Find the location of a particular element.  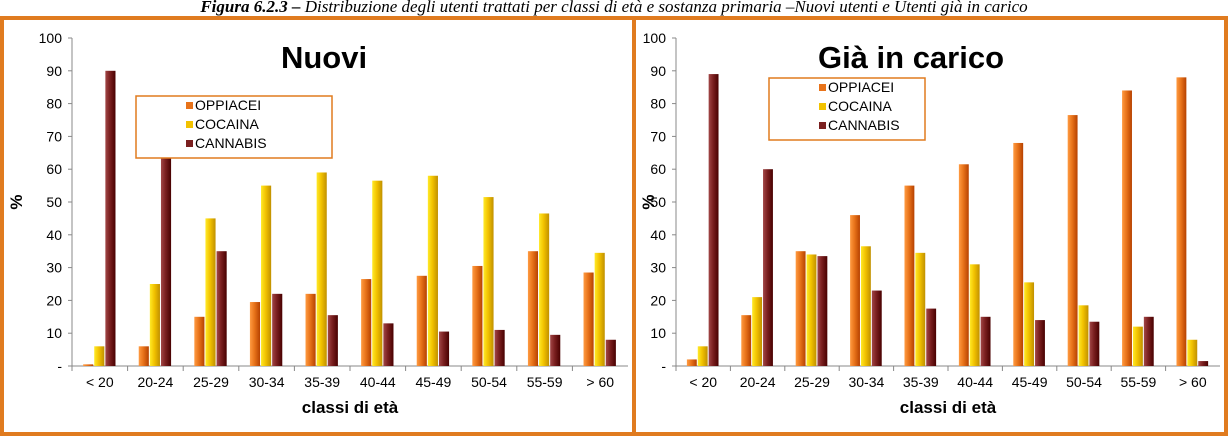

legend-swatch-oppiacei is located at coordinates (189, 105).